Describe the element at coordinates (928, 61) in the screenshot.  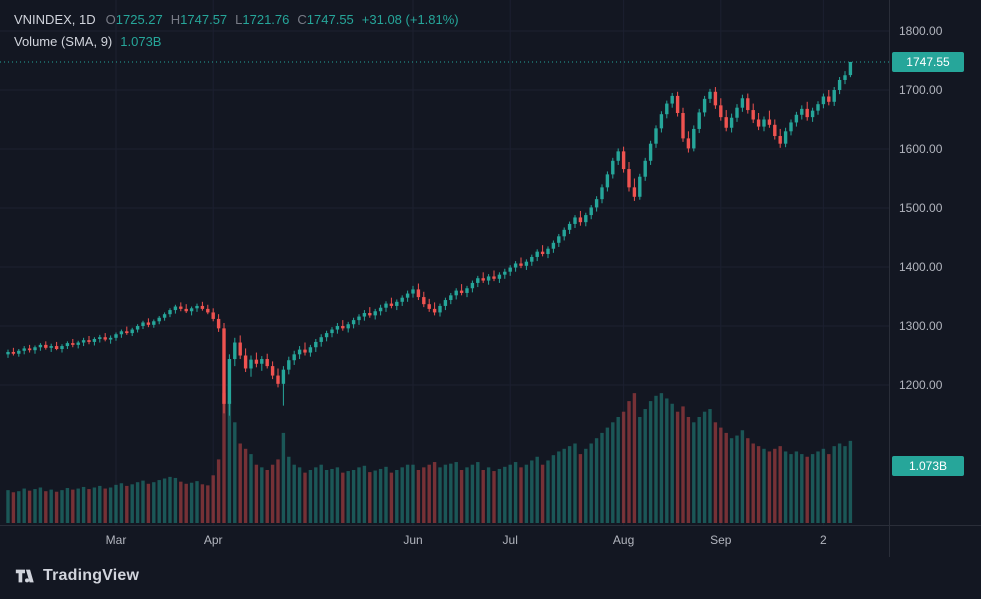
I see `last-price-badge: 1747.55` at that location.